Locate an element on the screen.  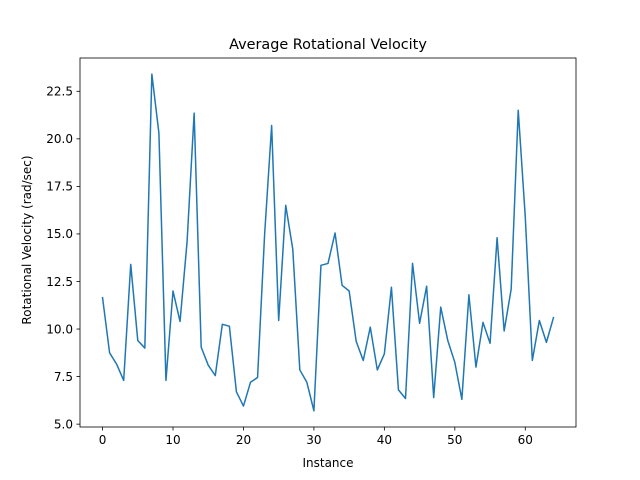
x-tick-label: 0 is located at coordinates (103, 440).